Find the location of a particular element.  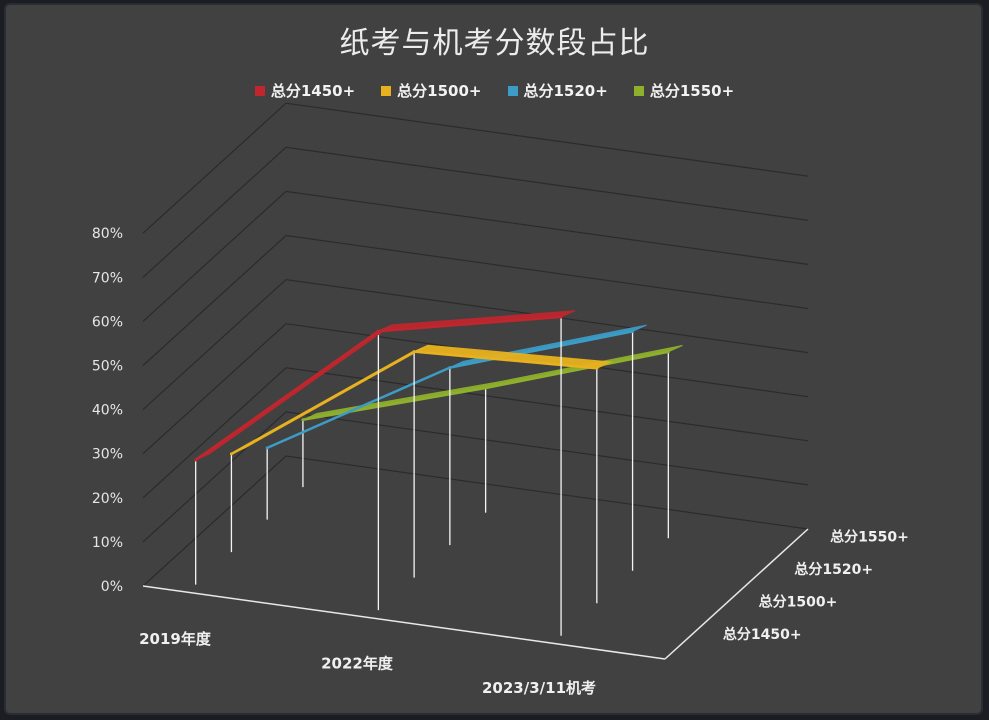

y-tick-label: 50% is located at coordinates (107, 367).